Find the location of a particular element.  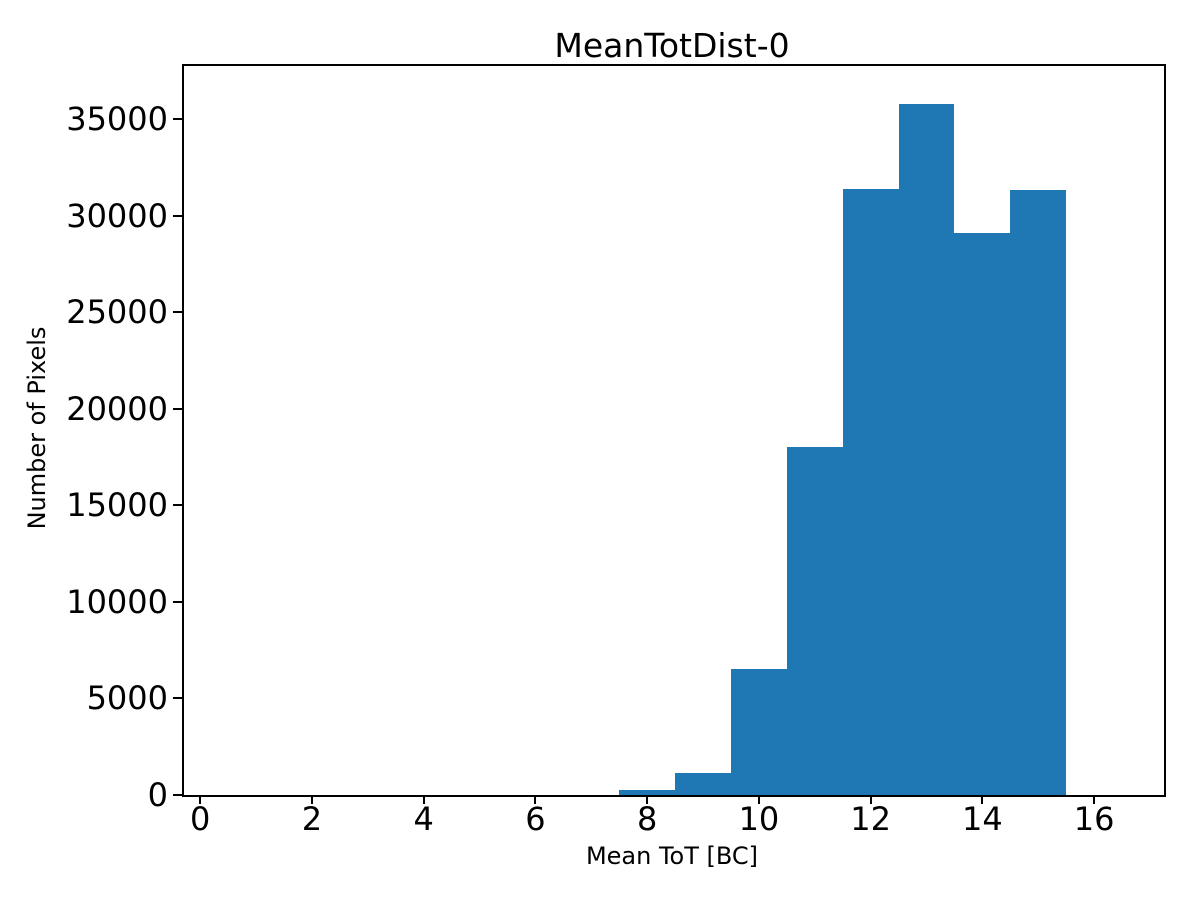

y-tick-label: 5000 is located at coordinates (127, 698).